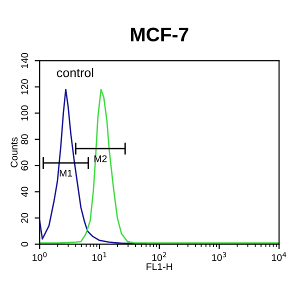 The image size is (305, 296). Describe the element at coordinates (159, 256) in the screenshot. I see `x-tick-label: 10$^{2}$` at that location.